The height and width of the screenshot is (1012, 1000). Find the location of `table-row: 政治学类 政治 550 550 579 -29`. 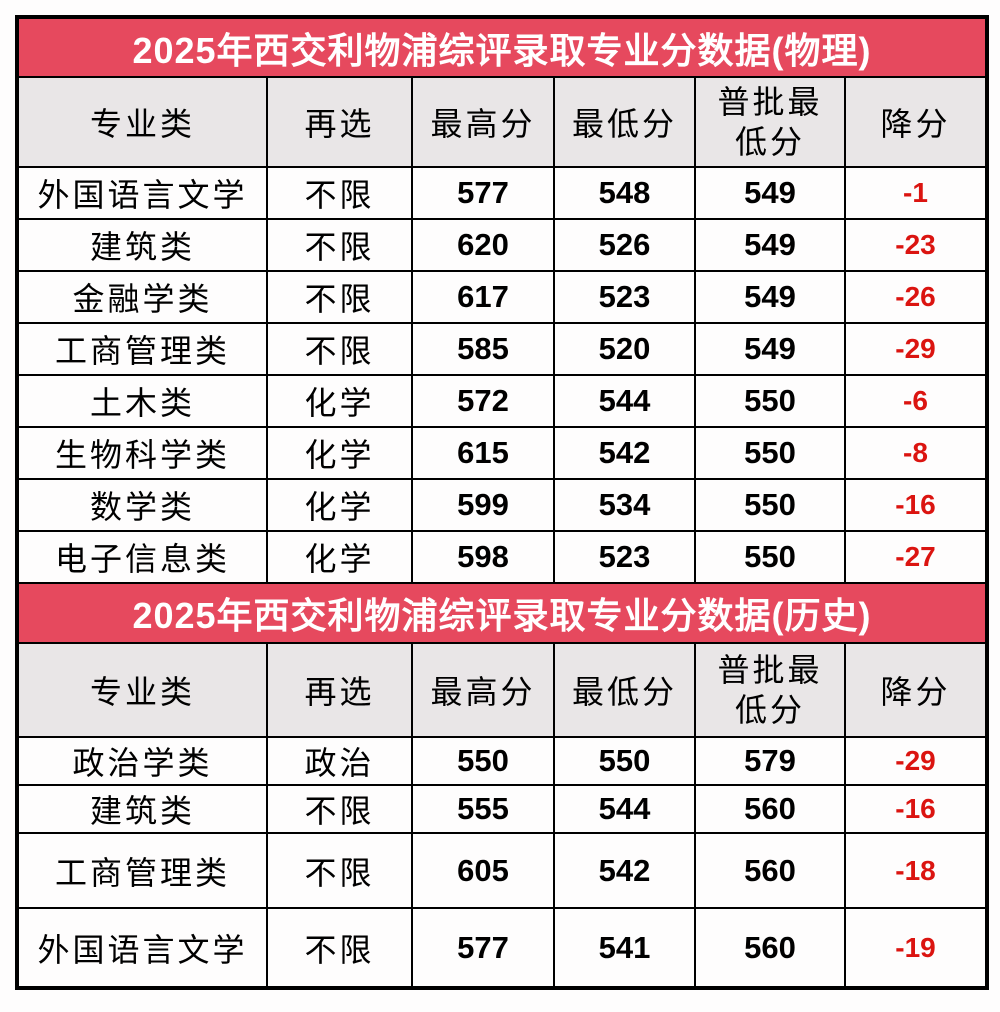

table-row: 政治学类 政治 550 550 579 -29 is located at coordinates (502, 761).